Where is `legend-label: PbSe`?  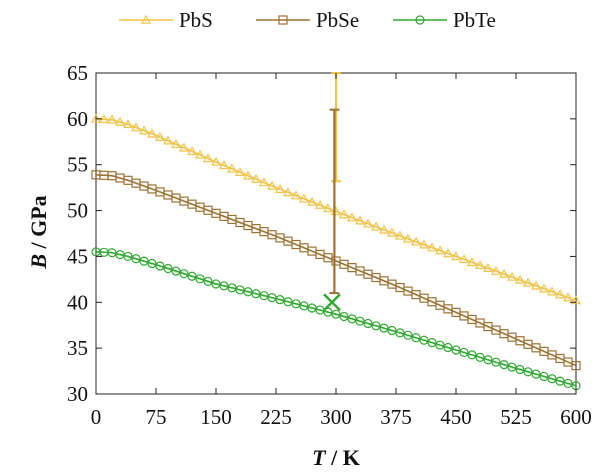
legend-label: PbSe is located at coordinates (337, 20).